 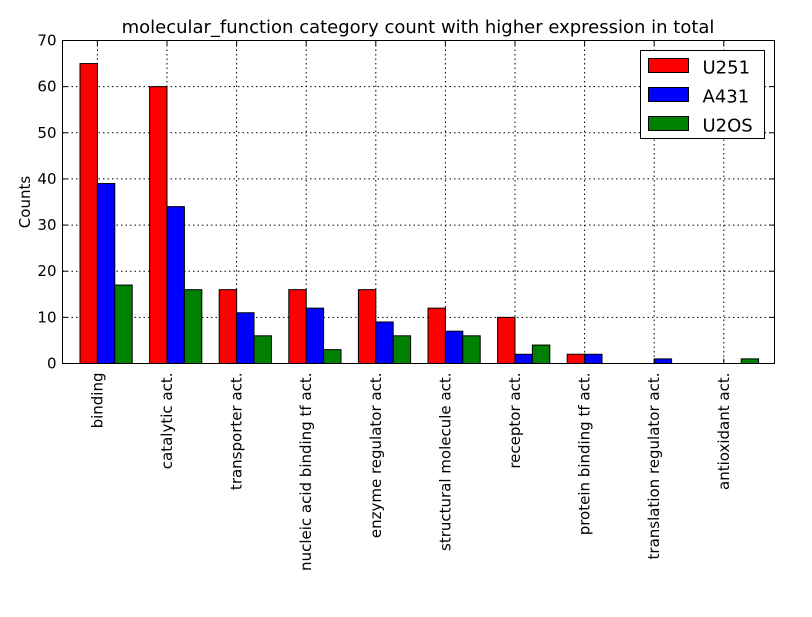 What do you see at coordinates (515, 421) in the screenshot?
I see `x-tick-label: receptor act.` at bounding box center [515, 421].